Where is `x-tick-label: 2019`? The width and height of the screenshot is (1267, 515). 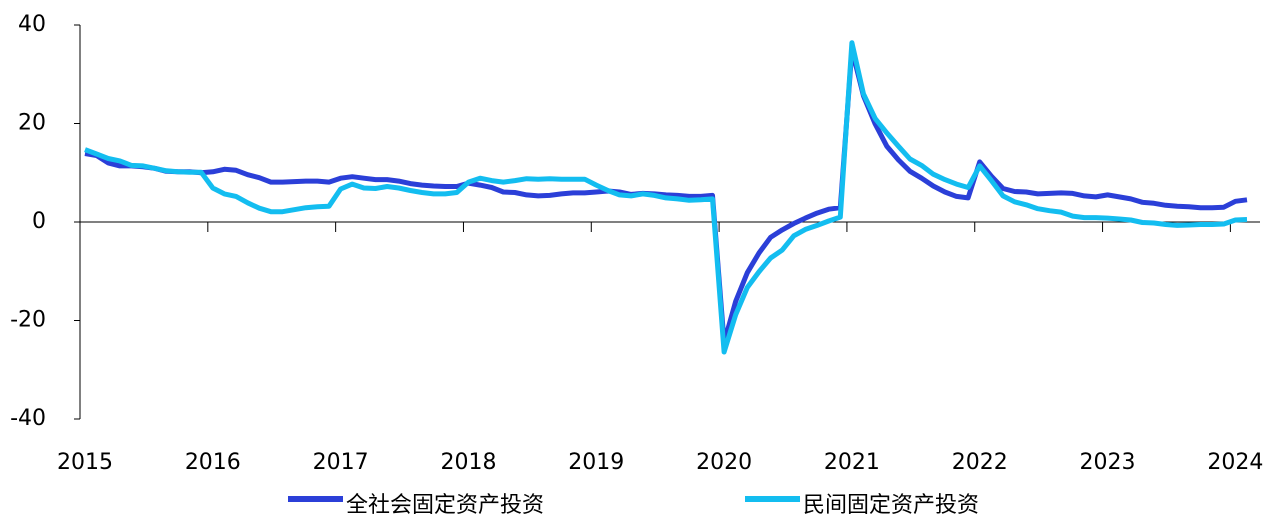 x-tick-label: 2019 is located at coordinates (596, 462).